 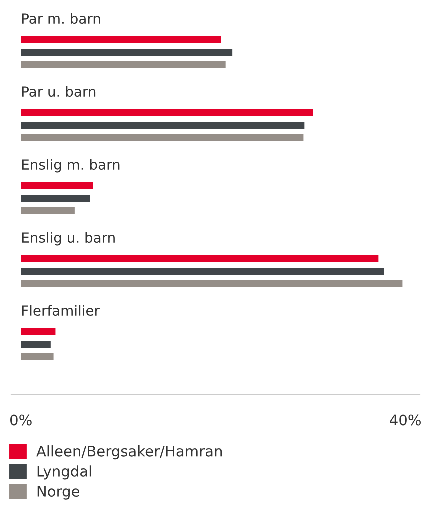 I want to click on legend-label: Norge, so click(x=59, y=493).